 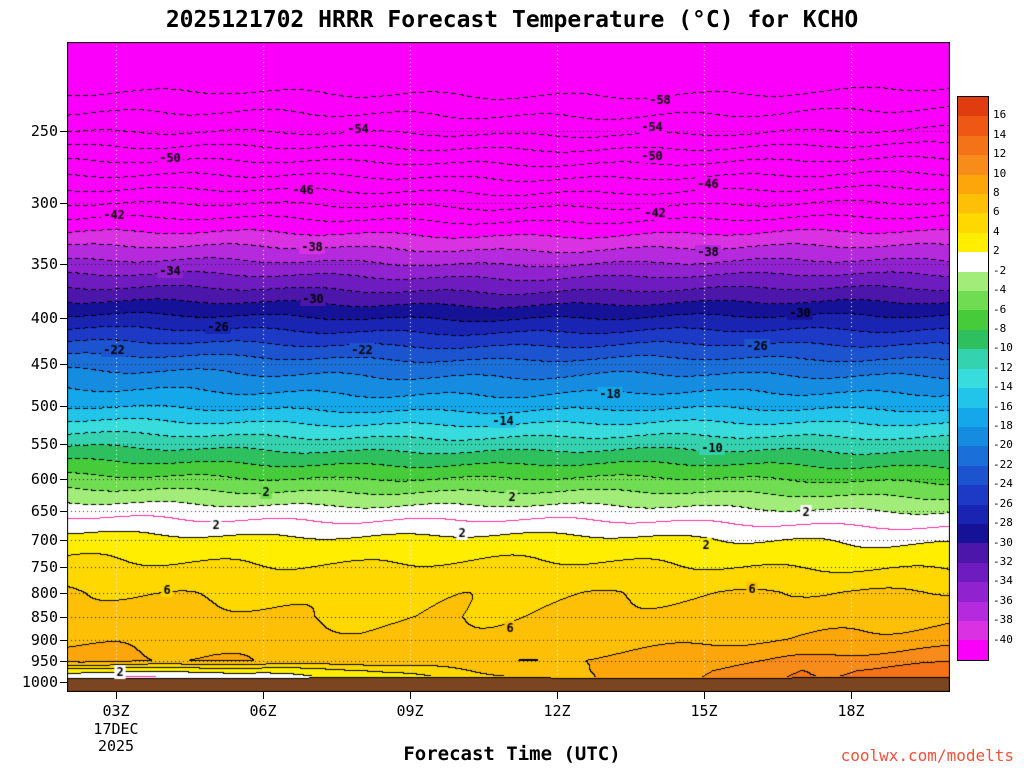 What do you see at coordinates (1000, 290) in the screenshot?
I see `colorbar-label: -4` at bounding box center [1000, 290].